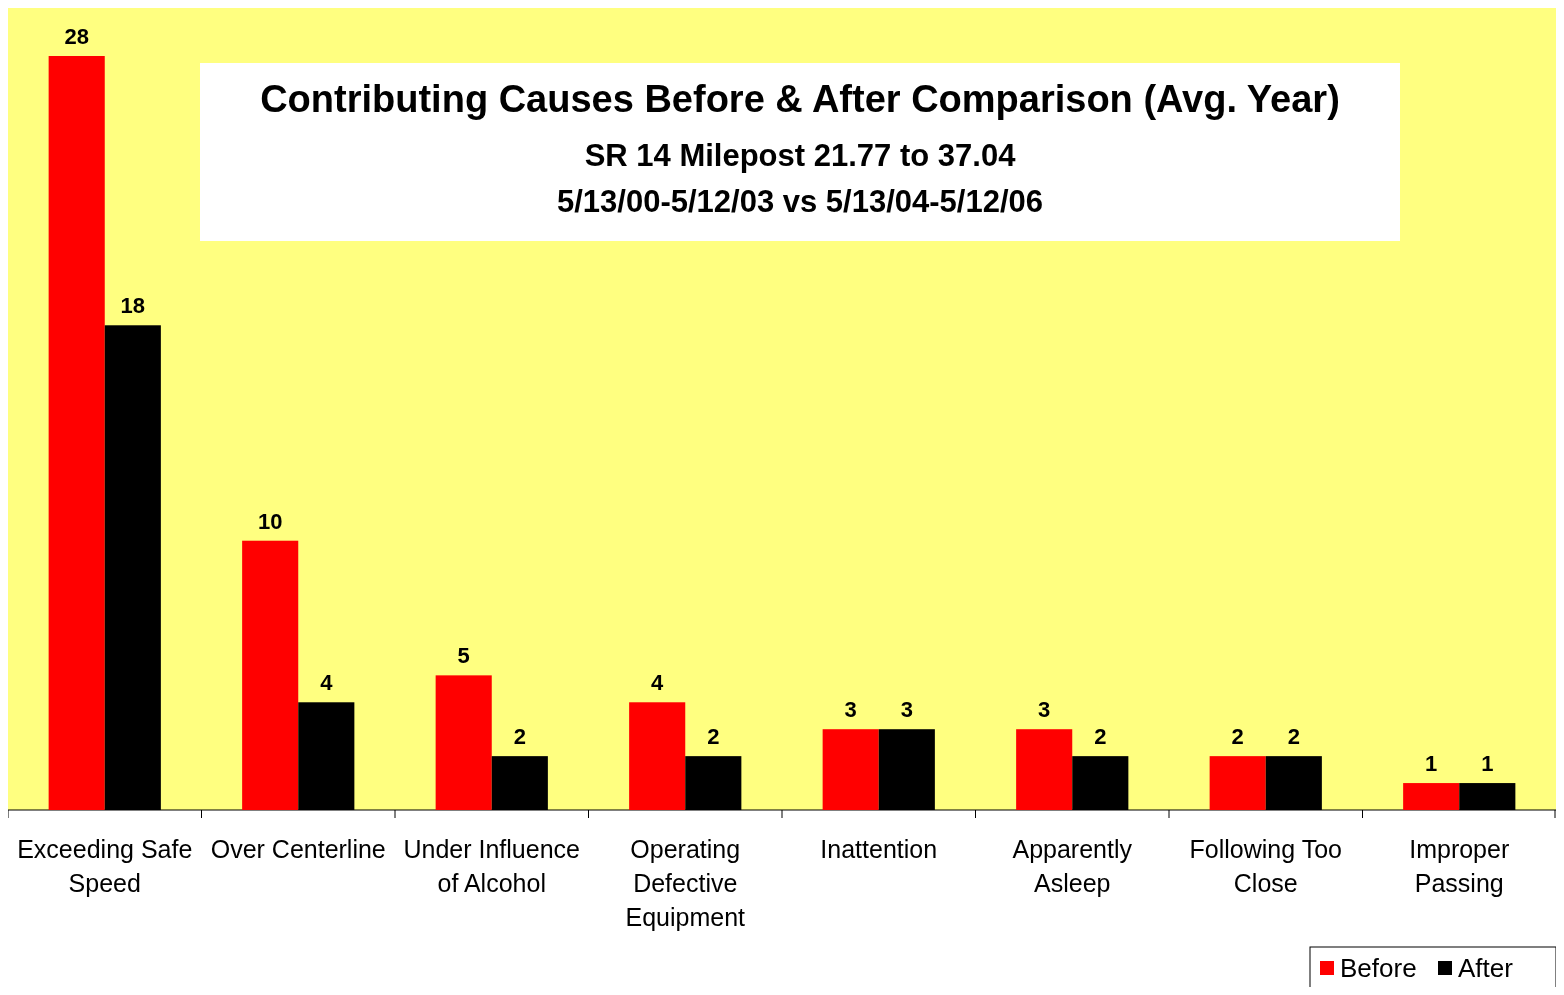 The height and width of the screenshot is (995, 1564). What do you see at coordinates (76, 36) in the screenshot?
I see `data-label: 28` at bounding box center [76, 36].